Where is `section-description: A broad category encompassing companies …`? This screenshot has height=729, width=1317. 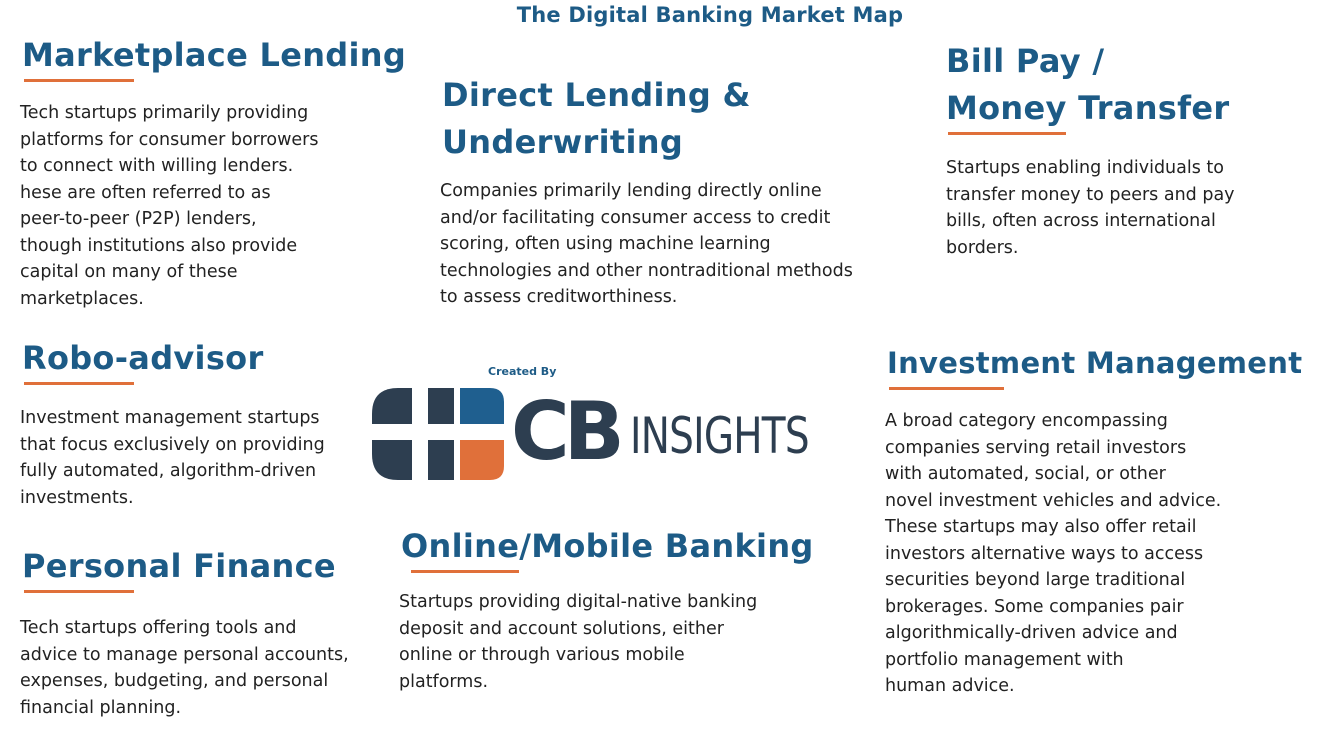 section-description: A broad category encompassing companies … is located at coordinates (1053, 553).